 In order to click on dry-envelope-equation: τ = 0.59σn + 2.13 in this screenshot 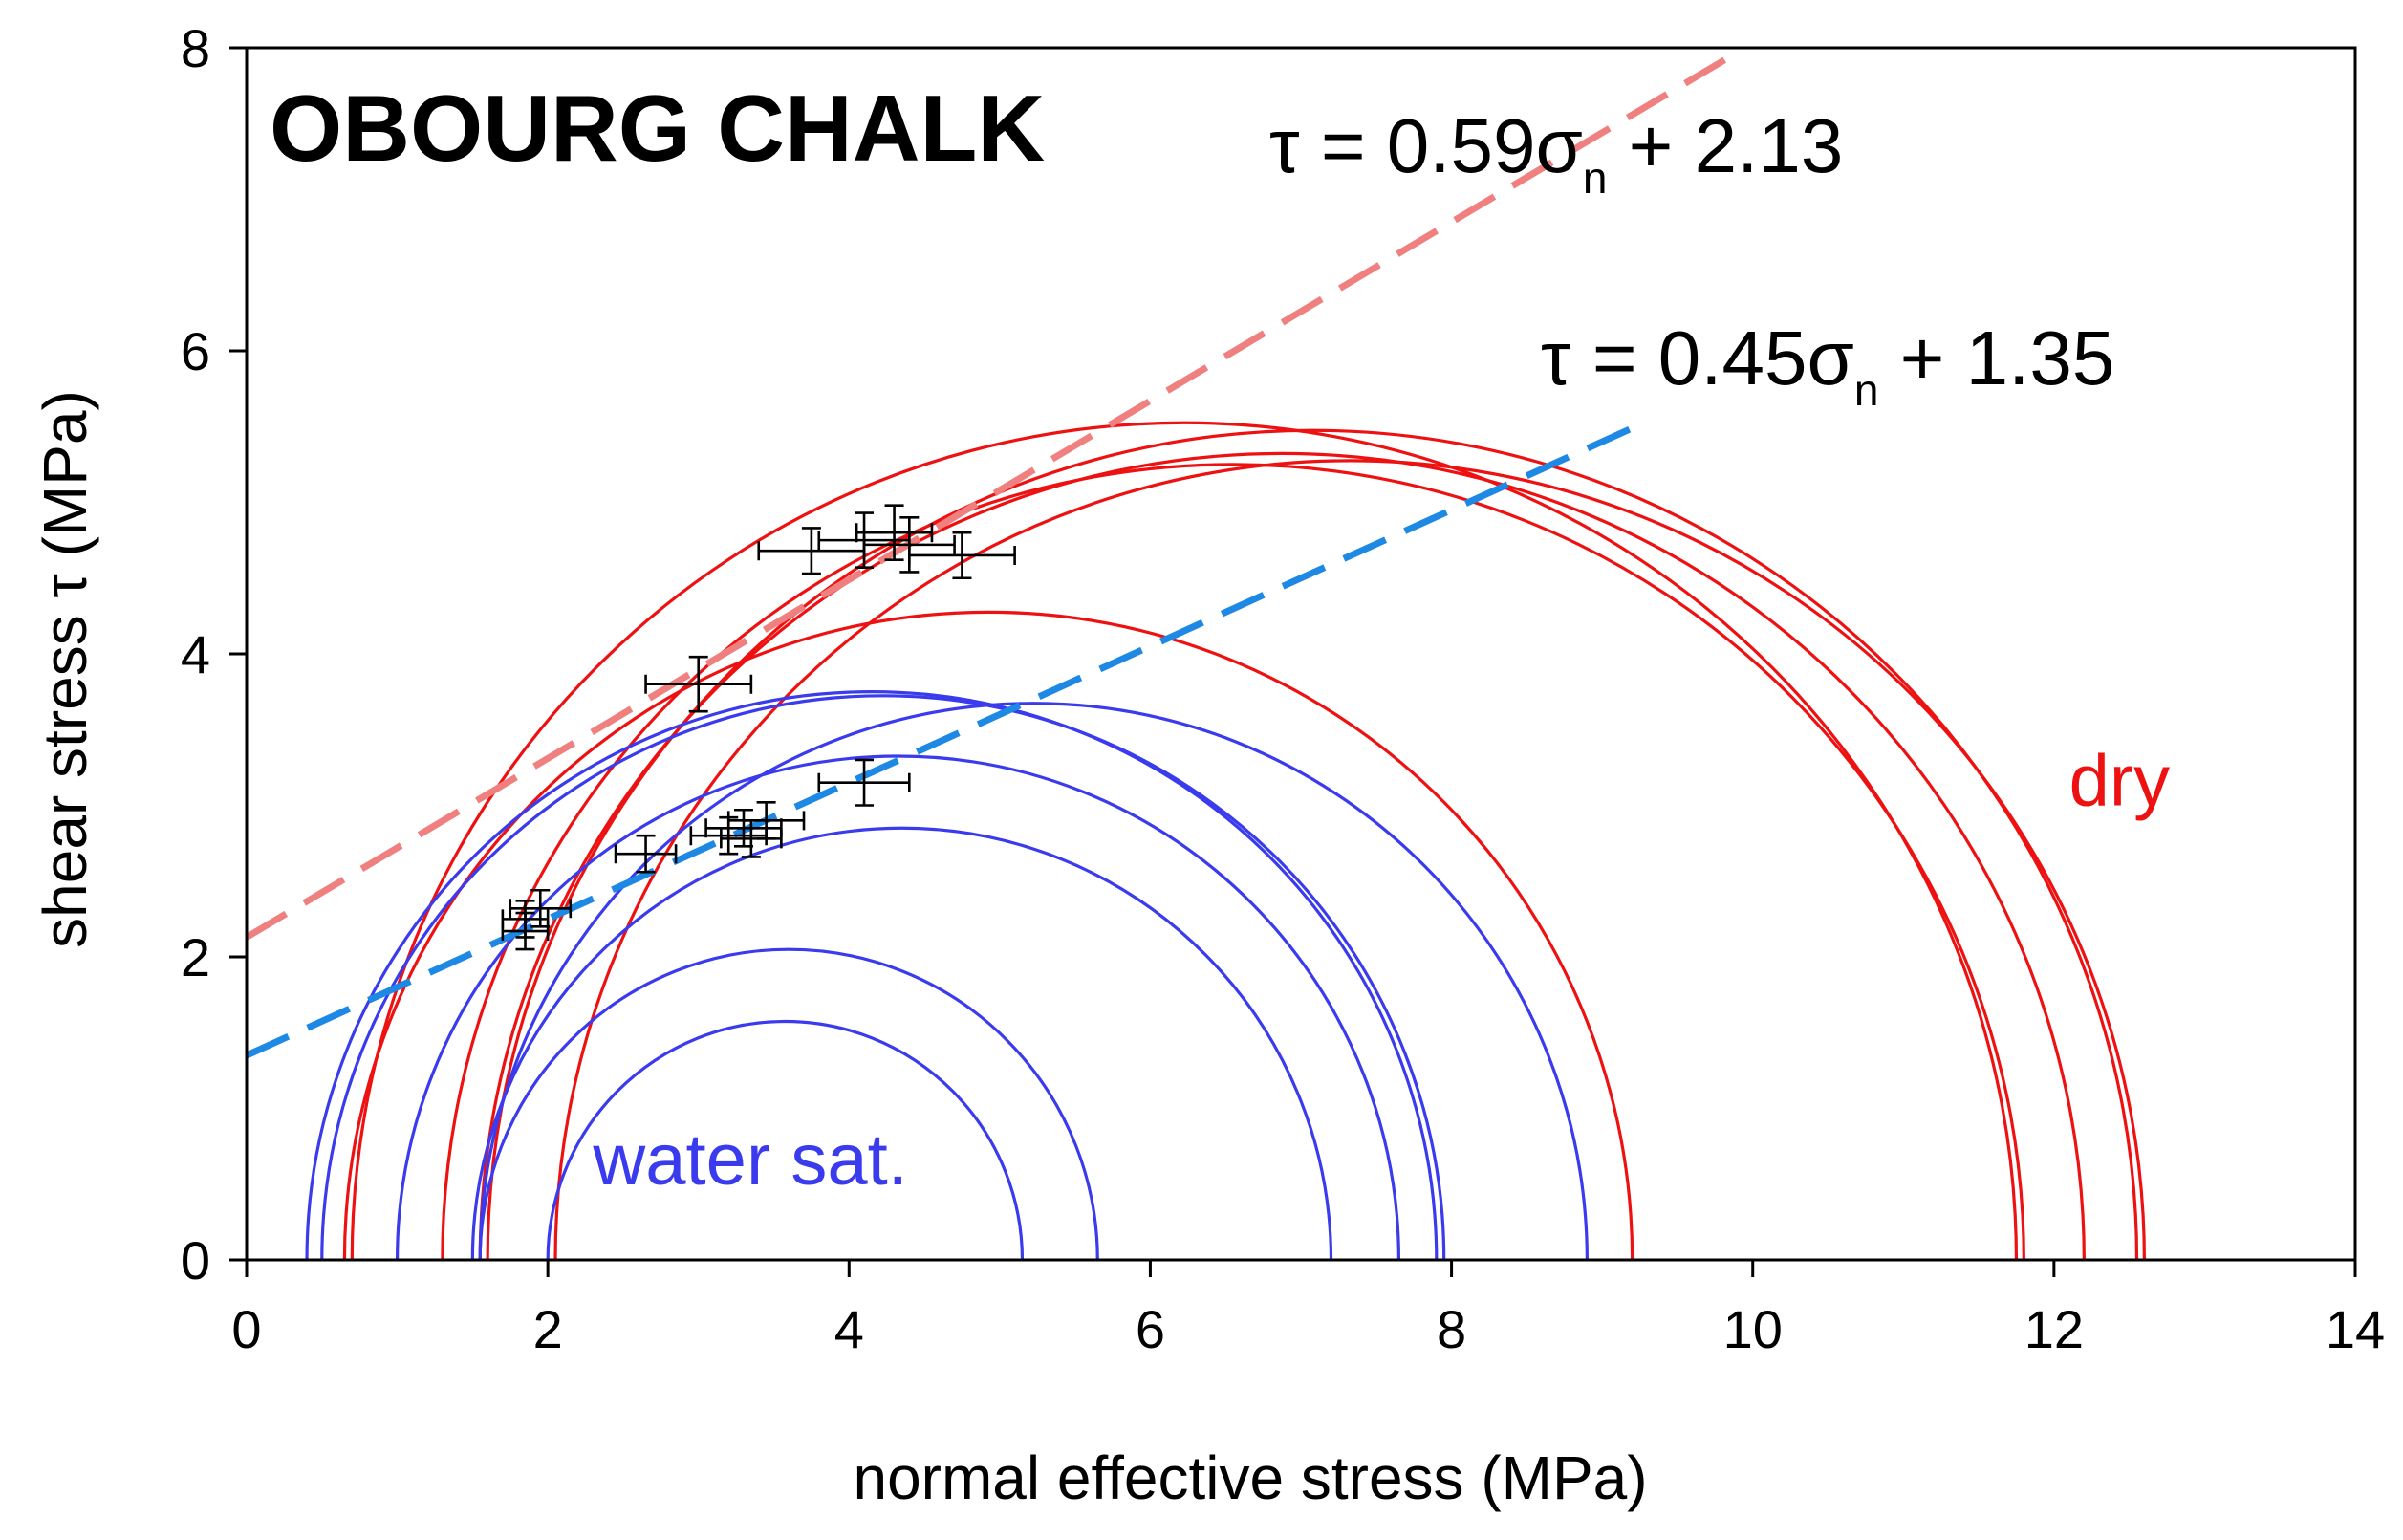, I will do `click(1556, 153)`.